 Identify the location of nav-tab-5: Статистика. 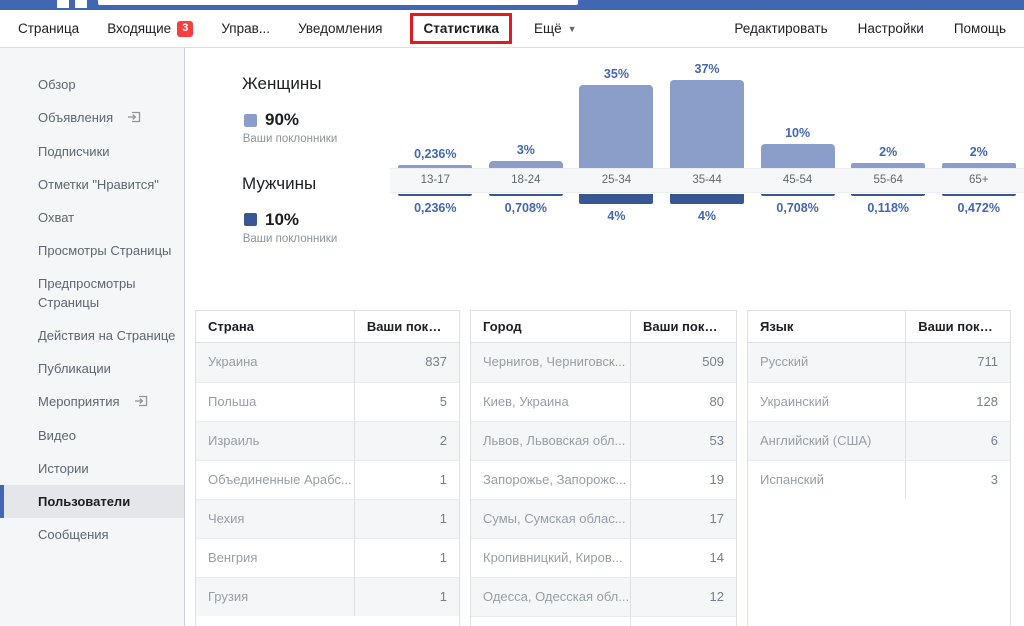
(461, 28).